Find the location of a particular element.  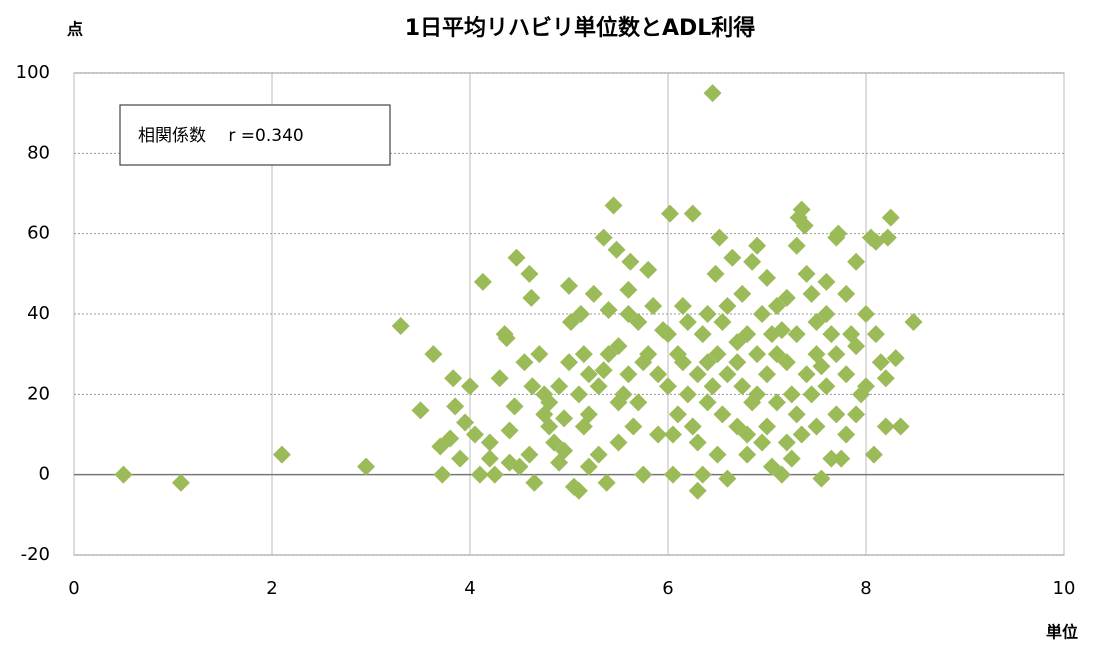

x-axis-label: 単位 is located at coordinates (1062, 632).